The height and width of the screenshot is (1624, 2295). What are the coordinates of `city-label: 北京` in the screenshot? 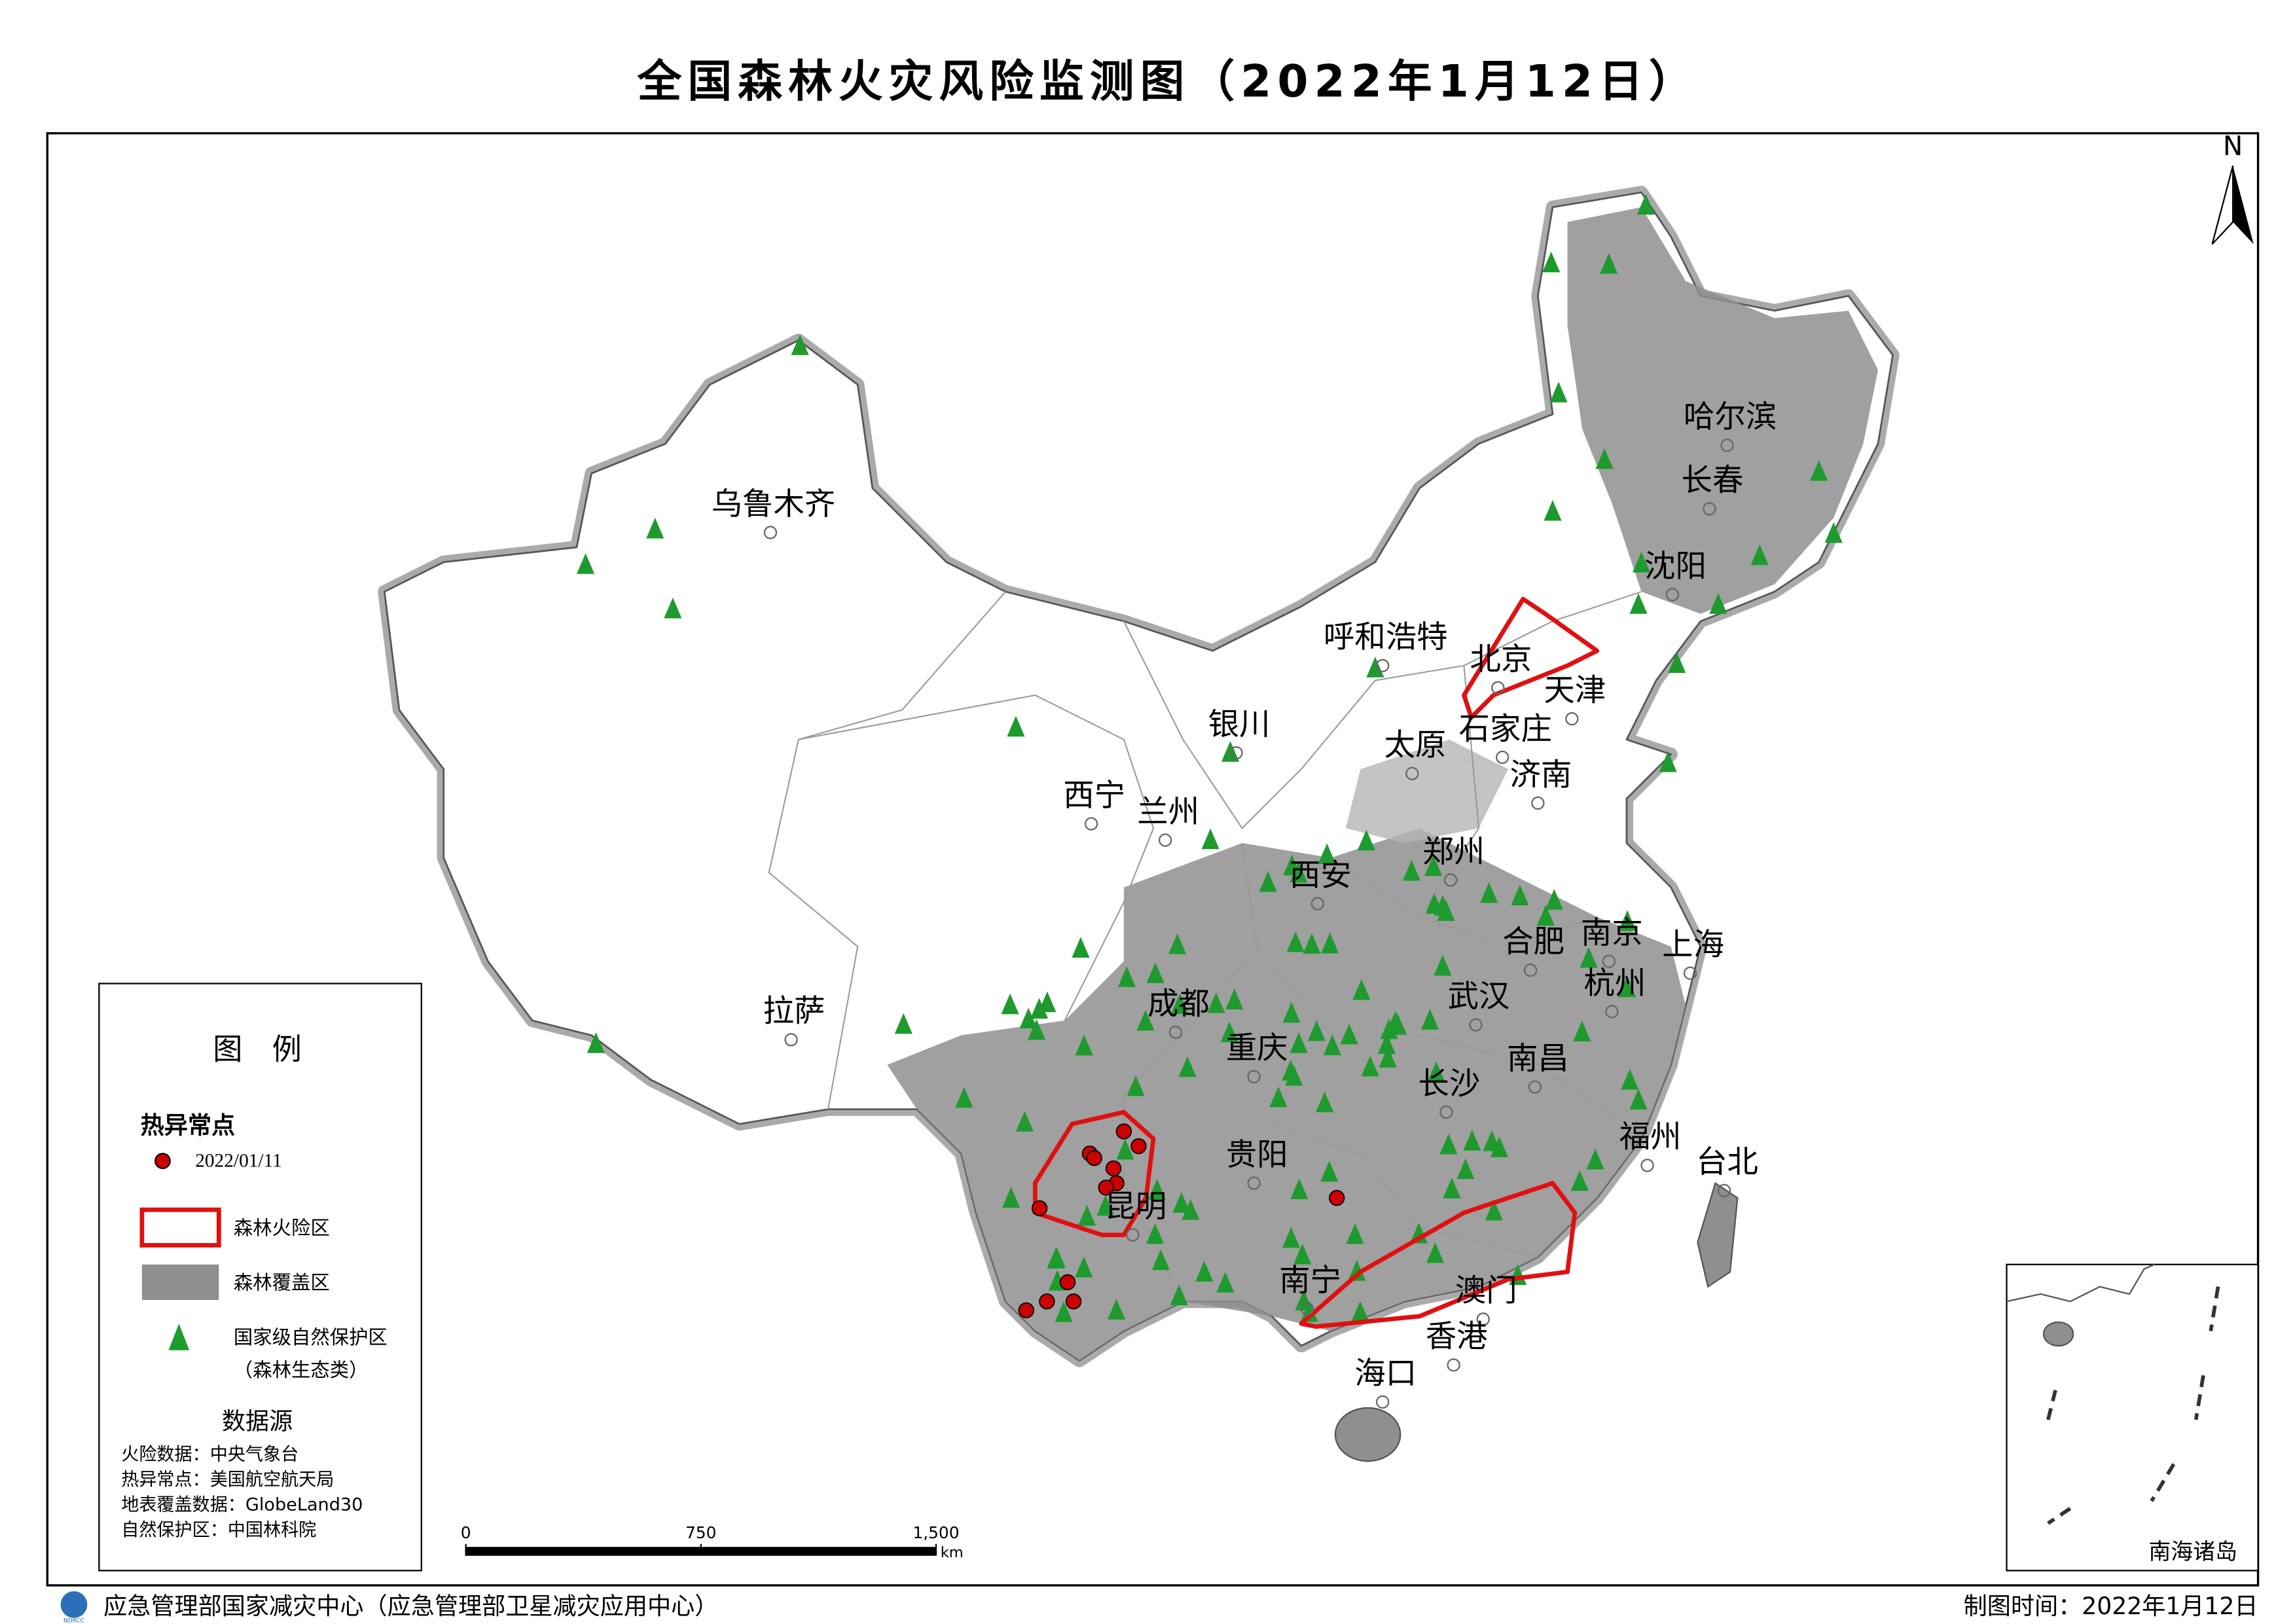 It's located at (1501, 659).